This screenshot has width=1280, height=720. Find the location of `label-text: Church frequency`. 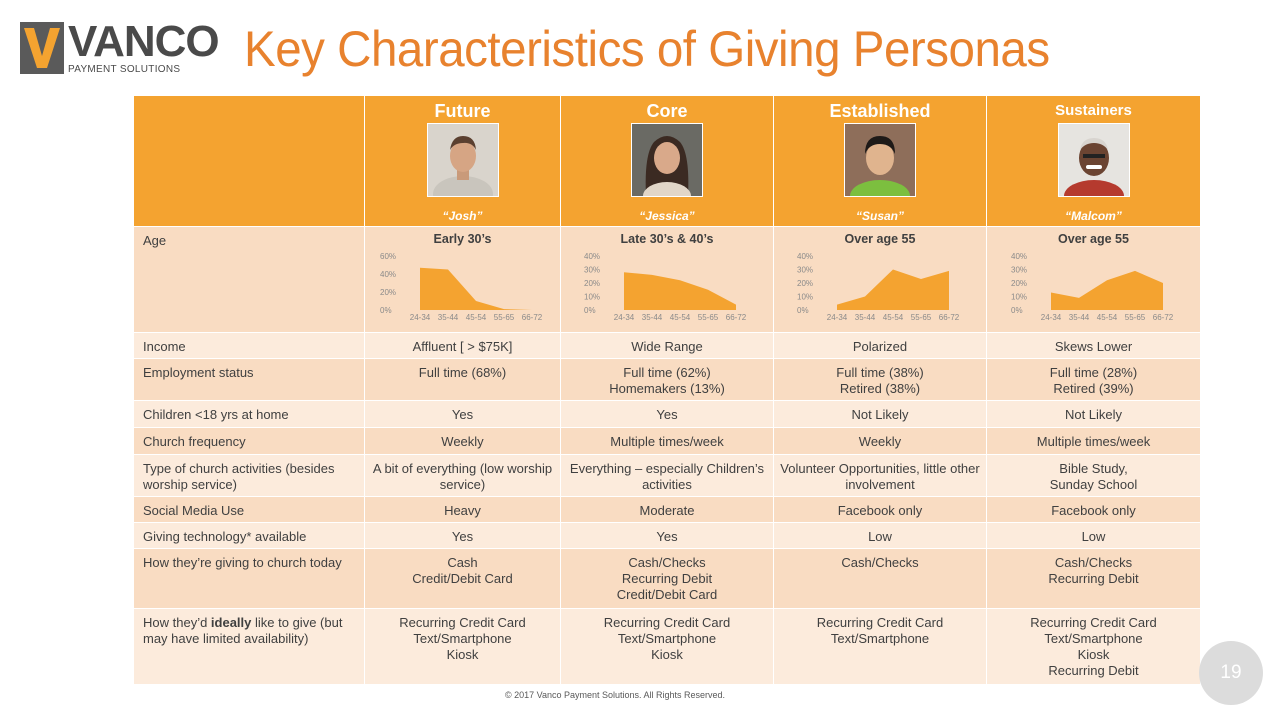

label-text: Church frequency is located at coordinates (194, 441).